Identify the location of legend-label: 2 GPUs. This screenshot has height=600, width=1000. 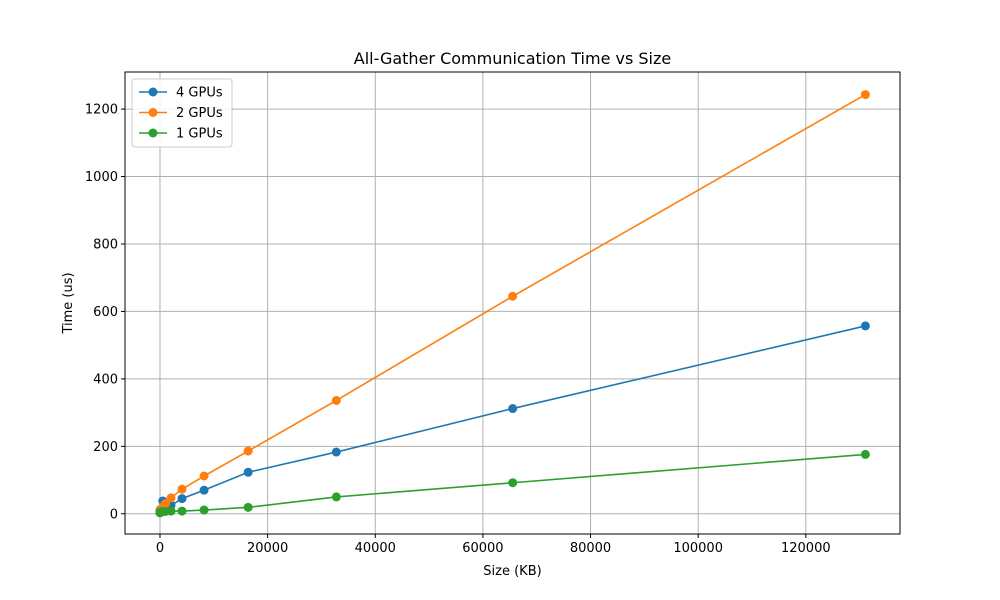
(199, 113).